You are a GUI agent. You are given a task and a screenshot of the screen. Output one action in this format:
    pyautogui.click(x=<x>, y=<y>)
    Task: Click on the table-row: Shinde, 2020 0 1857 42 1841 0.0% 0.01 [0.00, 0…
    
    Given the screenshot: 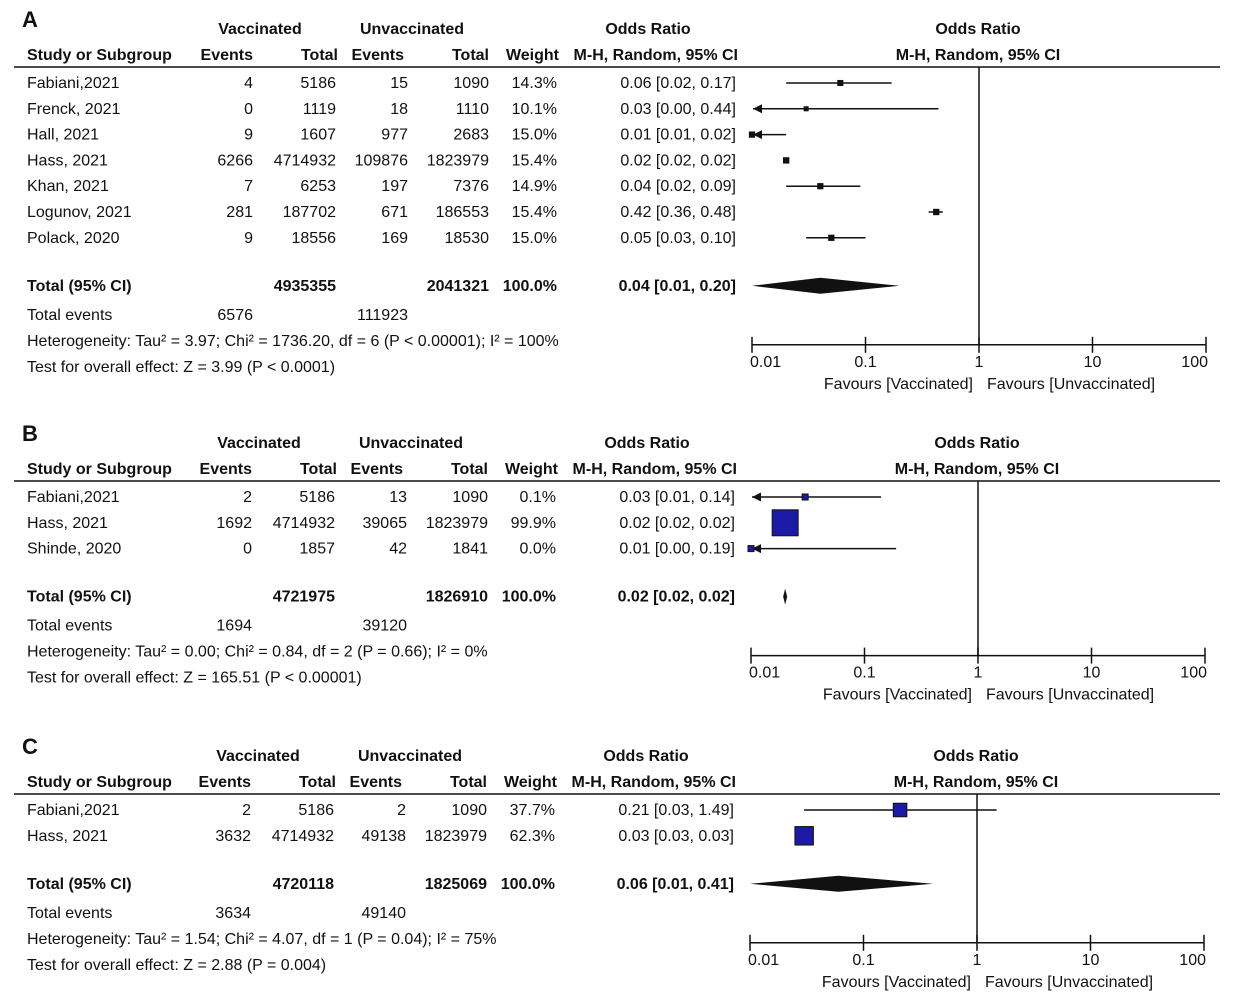 What is the action you would take?
    pyautogui.click(x=462, y=549)
    